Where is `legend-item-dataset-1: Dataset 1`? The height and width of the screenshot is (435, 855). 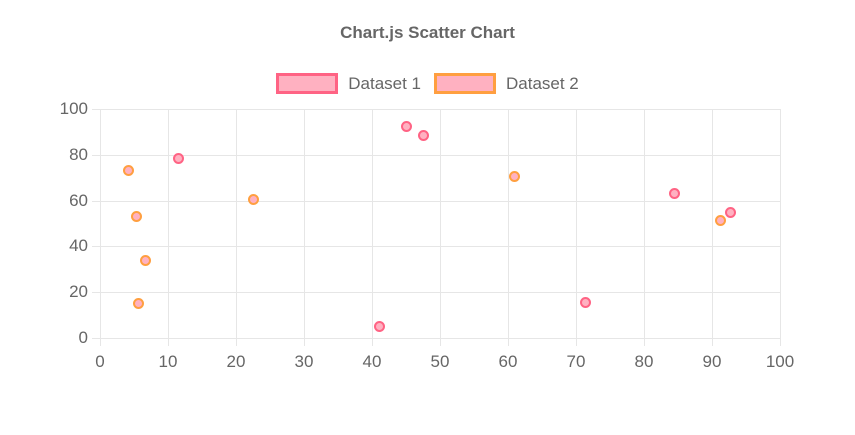 legend-item-dataset-1: Dataset 1 is located at coordinates (348, 83).